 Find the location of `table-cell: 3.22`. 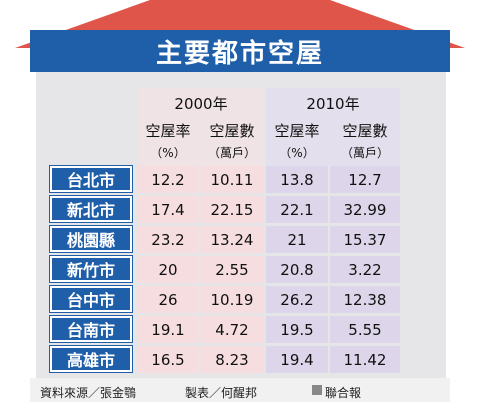

table-cell: 3.22 is located at coordinates (365, 269).